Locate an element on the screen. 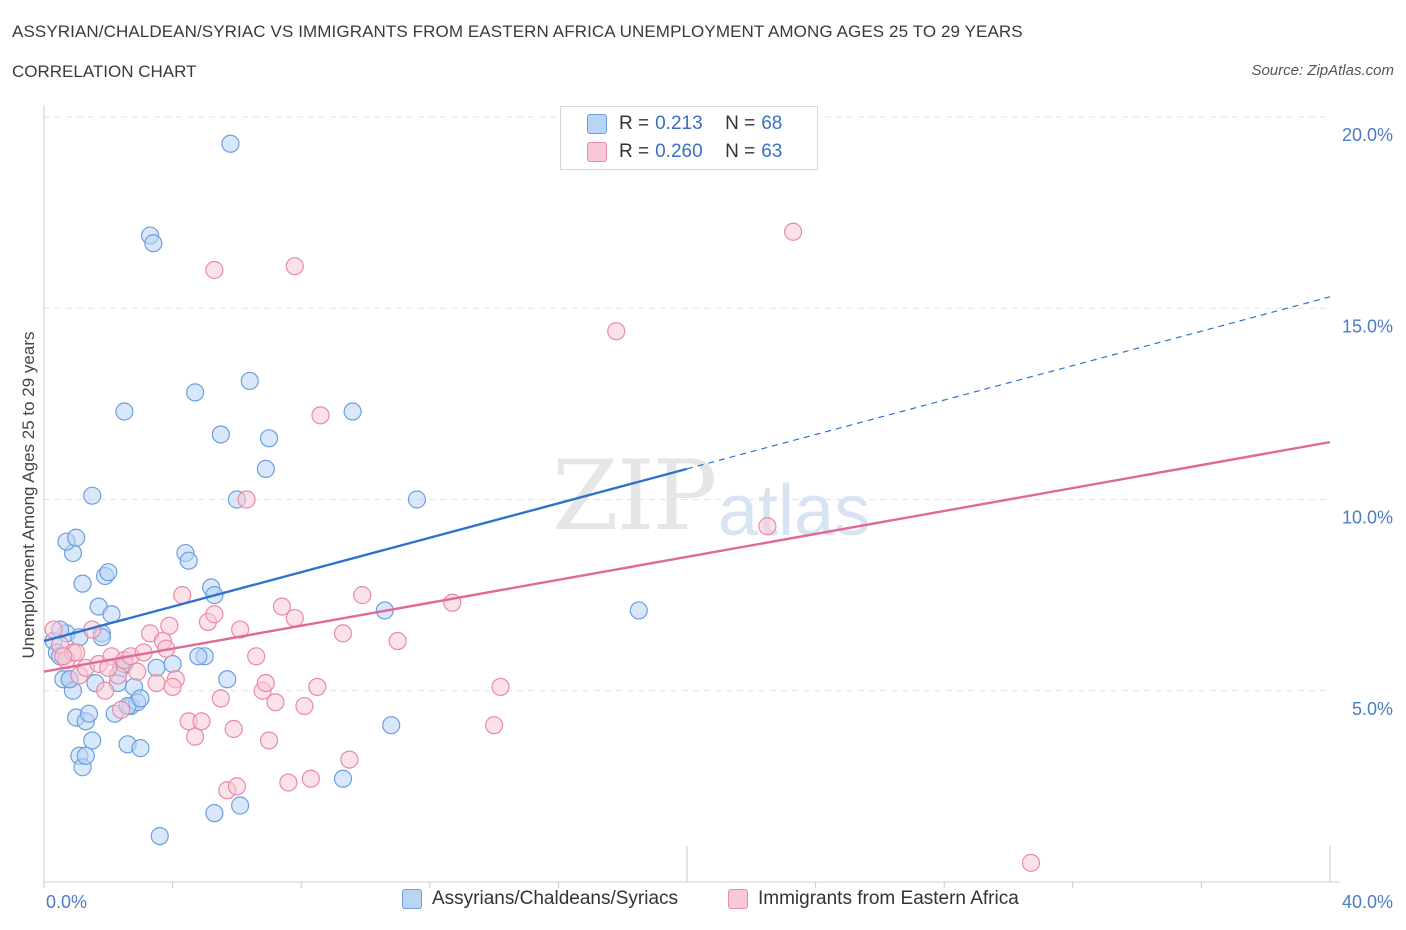 The width and height of the screenshot is (1406, 930). stats-row-blue: R = 0.213 N = 68 is located at coordinates (684, 124).